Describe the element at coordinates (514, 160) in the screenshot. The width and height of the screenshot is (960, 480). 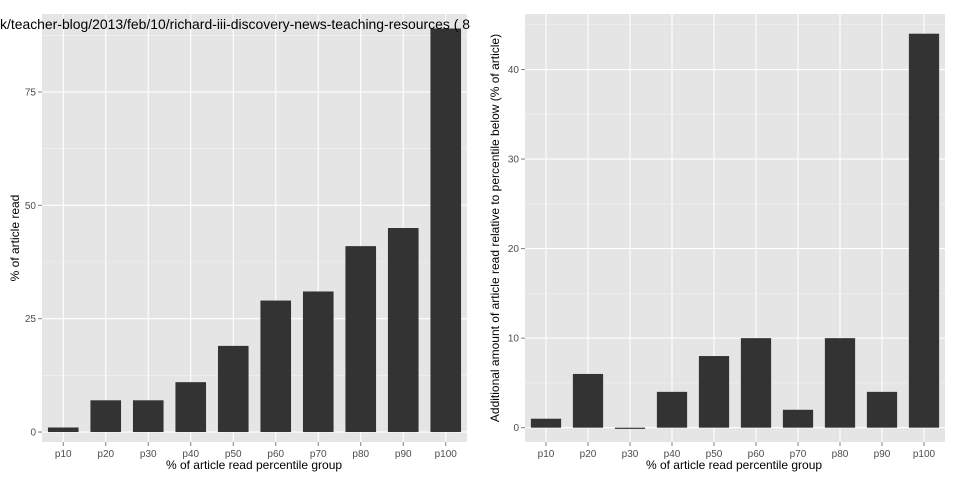
I see `right-y-tick-label: 30` at that location.